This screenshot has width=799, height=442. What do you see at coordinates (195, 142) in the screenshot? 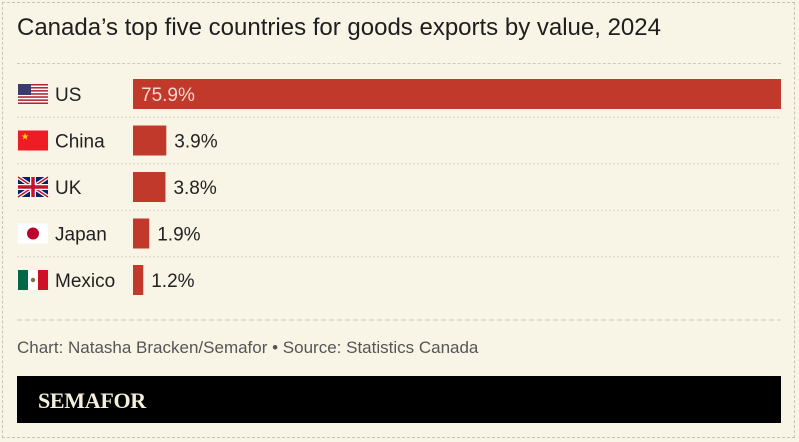
I see `value-label: 3.9%` at bounding box center [195, 142].